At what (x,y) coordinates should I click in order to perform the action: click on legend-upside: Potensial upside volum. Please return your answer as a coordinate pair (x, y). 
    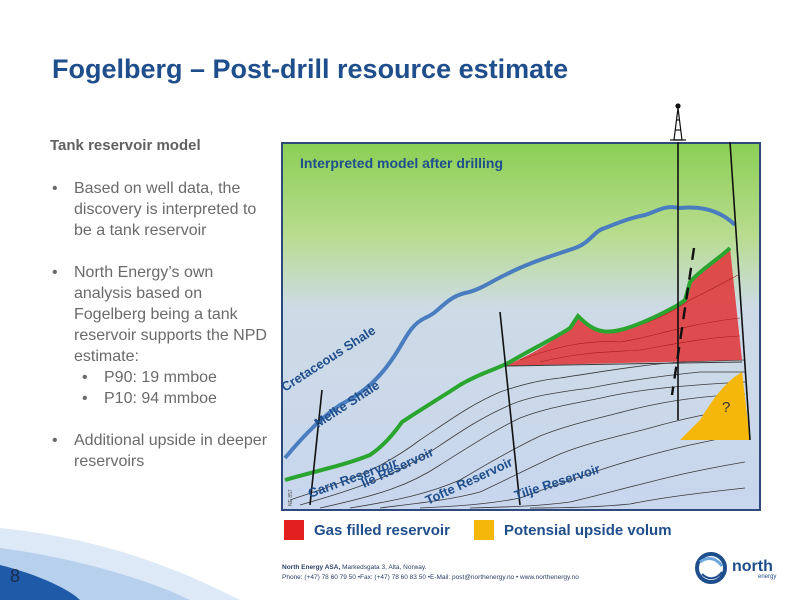
    Looking at the image, I should click on (573, 530).